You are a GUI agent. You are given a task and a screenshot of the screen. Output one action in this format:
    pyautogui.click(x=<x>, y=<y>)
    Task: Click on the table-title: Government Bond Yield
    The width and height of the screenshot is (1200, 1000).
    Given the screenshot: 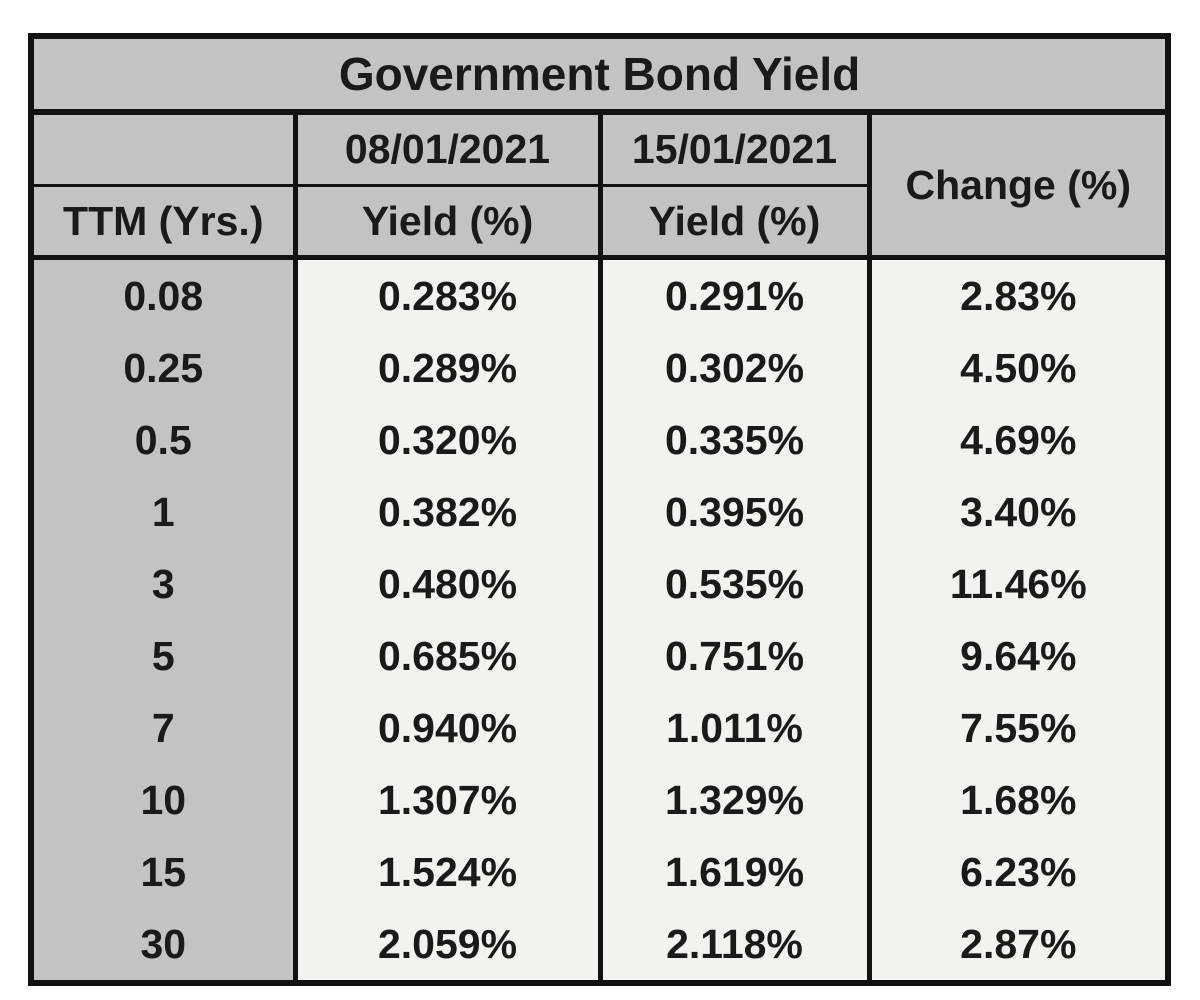 What is the action you would take?
    pyautogui.click(x=600, y=75)
    